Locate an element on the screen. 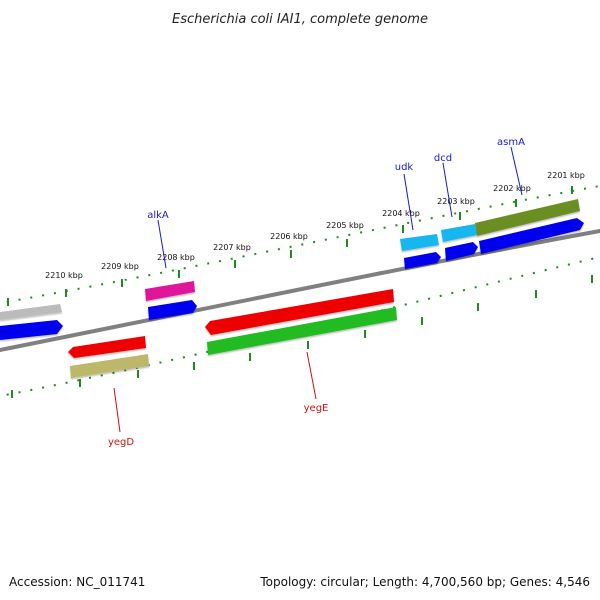  kbp-label: 2209 kbp is located at coordinates (120, 266).